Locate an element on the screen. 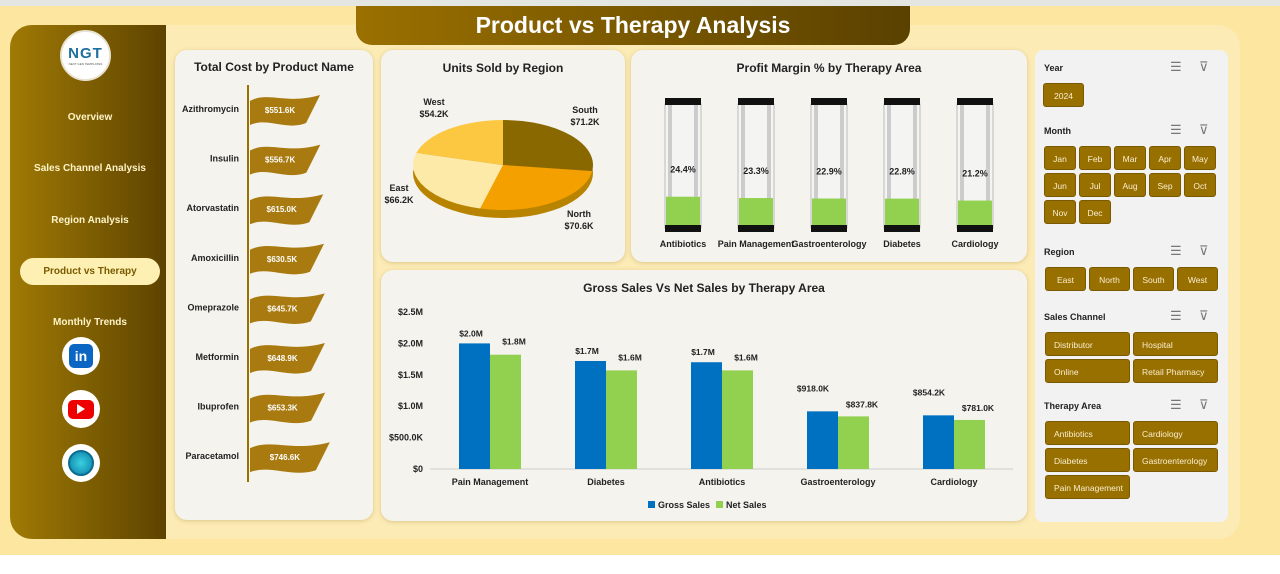  data-label: 22.8% is located at coordinates (902, 172).